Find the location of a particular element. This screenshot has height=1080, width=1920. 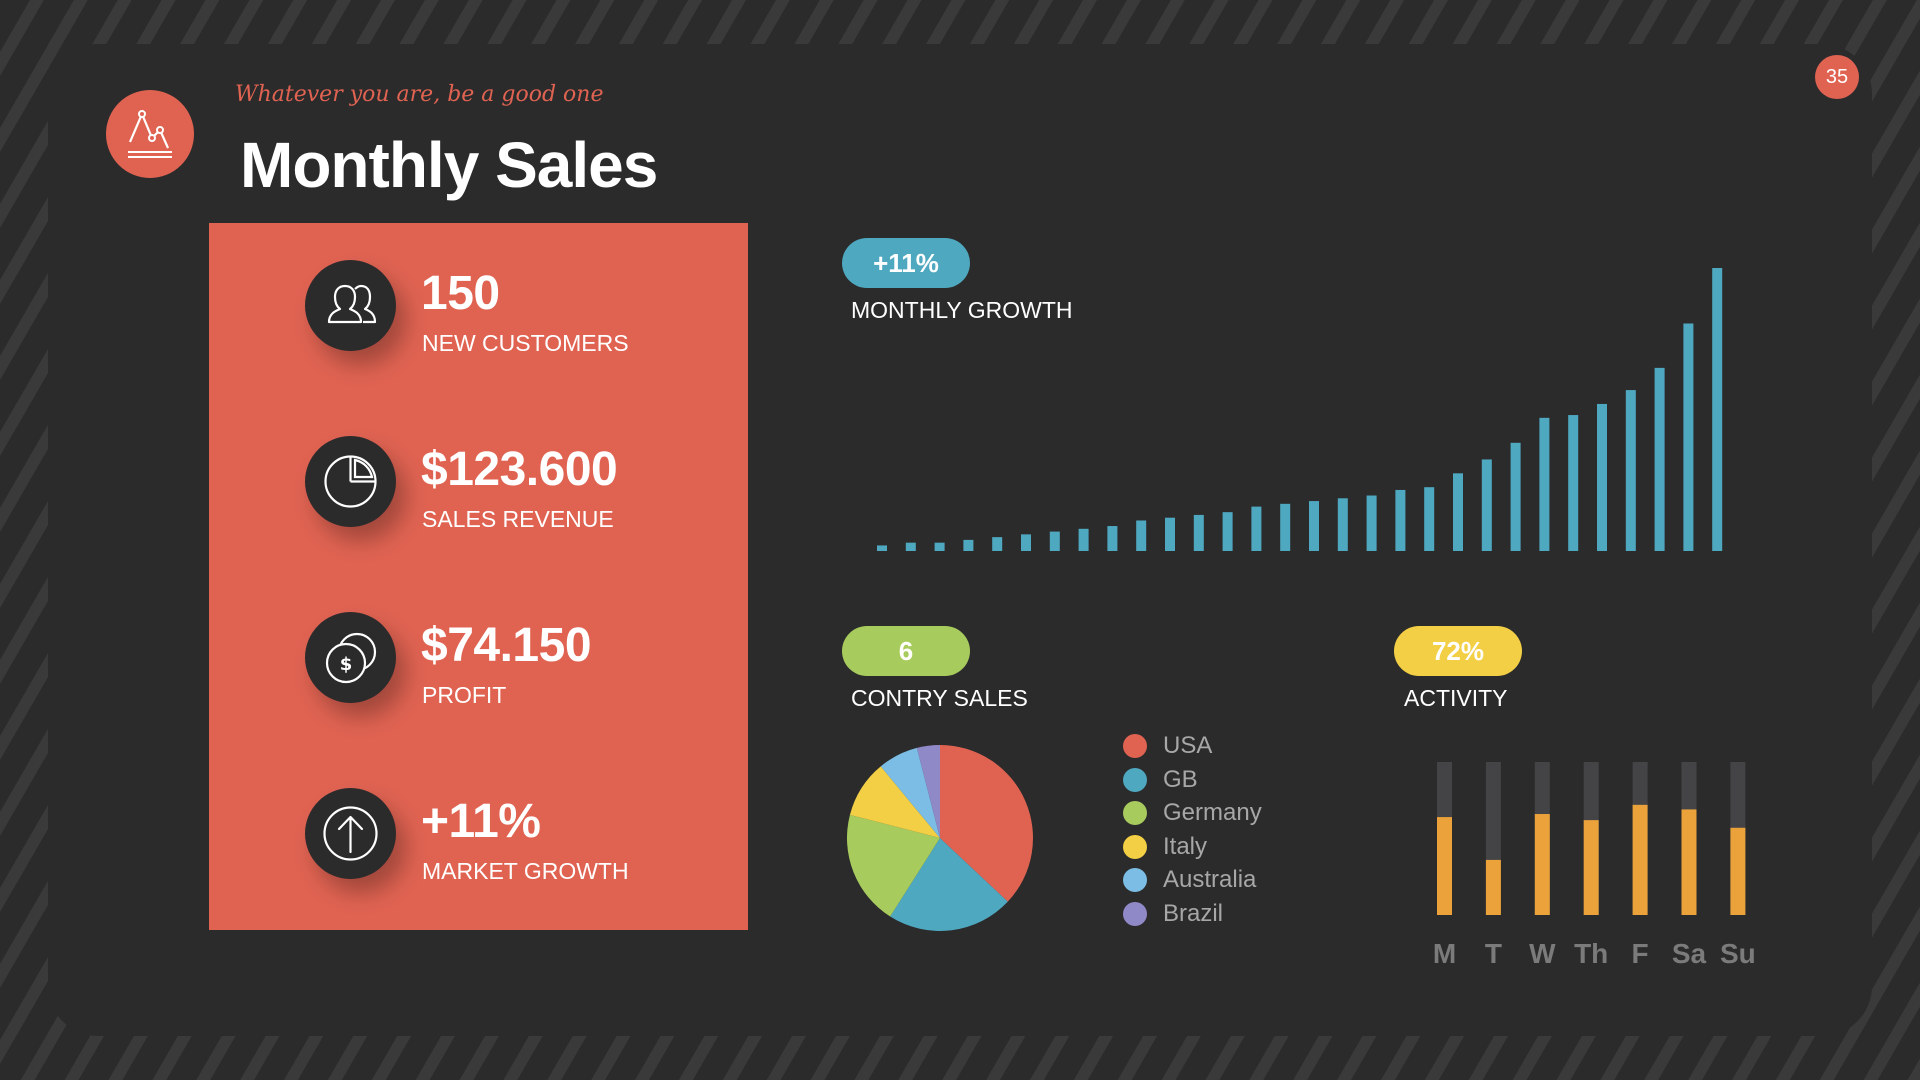

activity-day-label: F is located at coordinates (1640, 953).